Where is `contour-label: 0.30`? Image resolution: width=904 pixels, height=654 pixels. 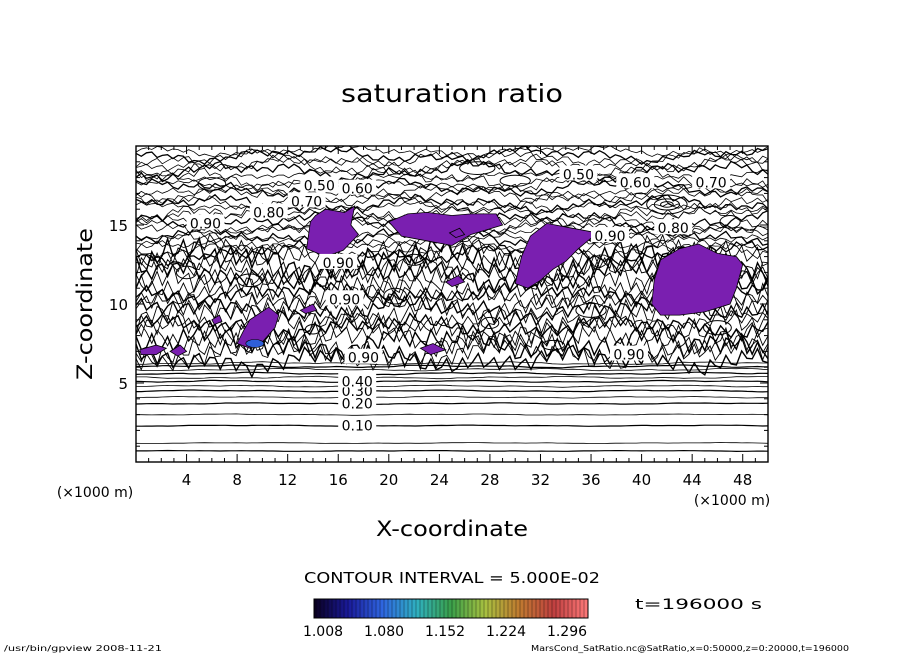
contour-label: 0.30 is located at coordinates (357, 392).